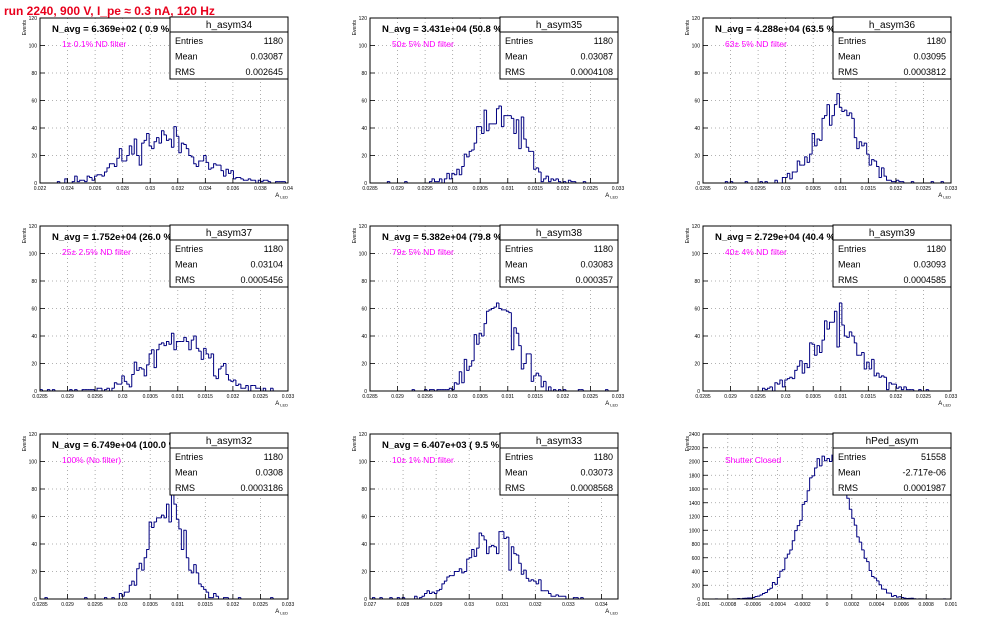 This screenshot has width=996, height=622. I want to click on stats-key: Mean, so click(849, 57).